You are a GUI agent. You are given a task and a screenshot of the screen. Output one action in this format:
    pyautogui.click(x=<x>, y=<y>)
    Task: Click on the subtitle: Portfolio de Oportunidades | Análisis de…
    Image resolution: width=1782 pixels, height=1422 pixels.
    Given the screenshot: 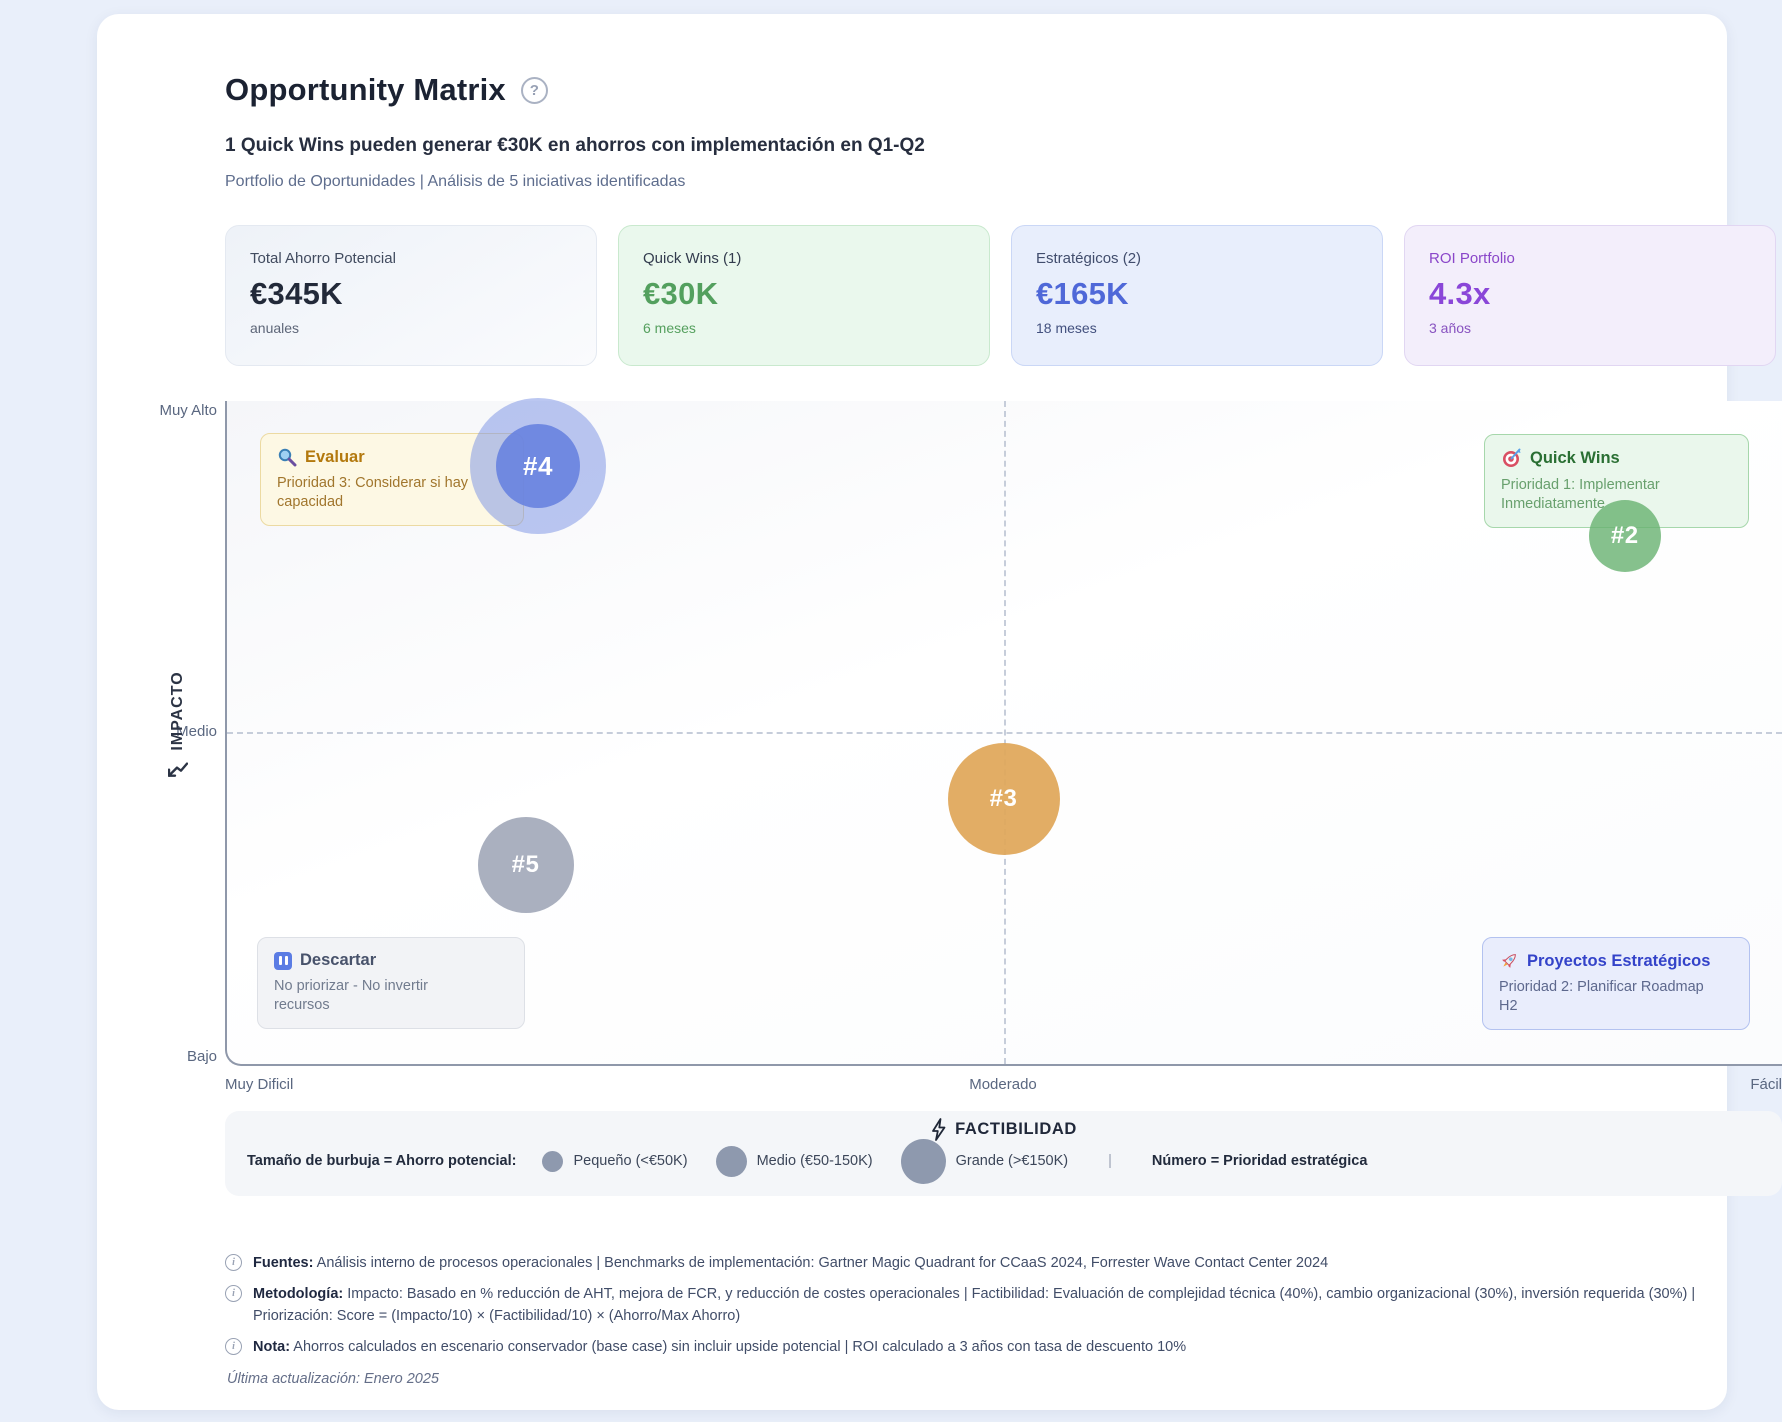 What is the action you would take?
    pyautogui.click(x=455, y=181)
    